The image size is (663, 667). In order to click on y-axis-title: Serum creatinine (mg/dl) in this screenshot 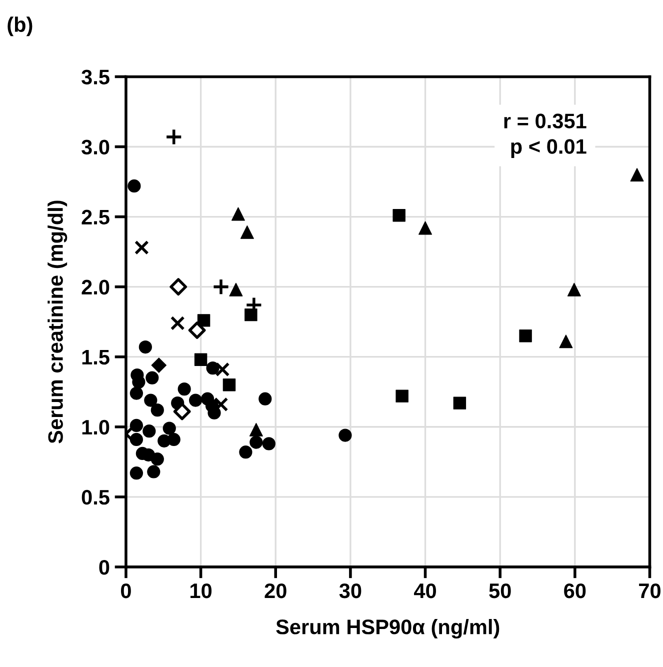, I will do `click(58, 322)`.